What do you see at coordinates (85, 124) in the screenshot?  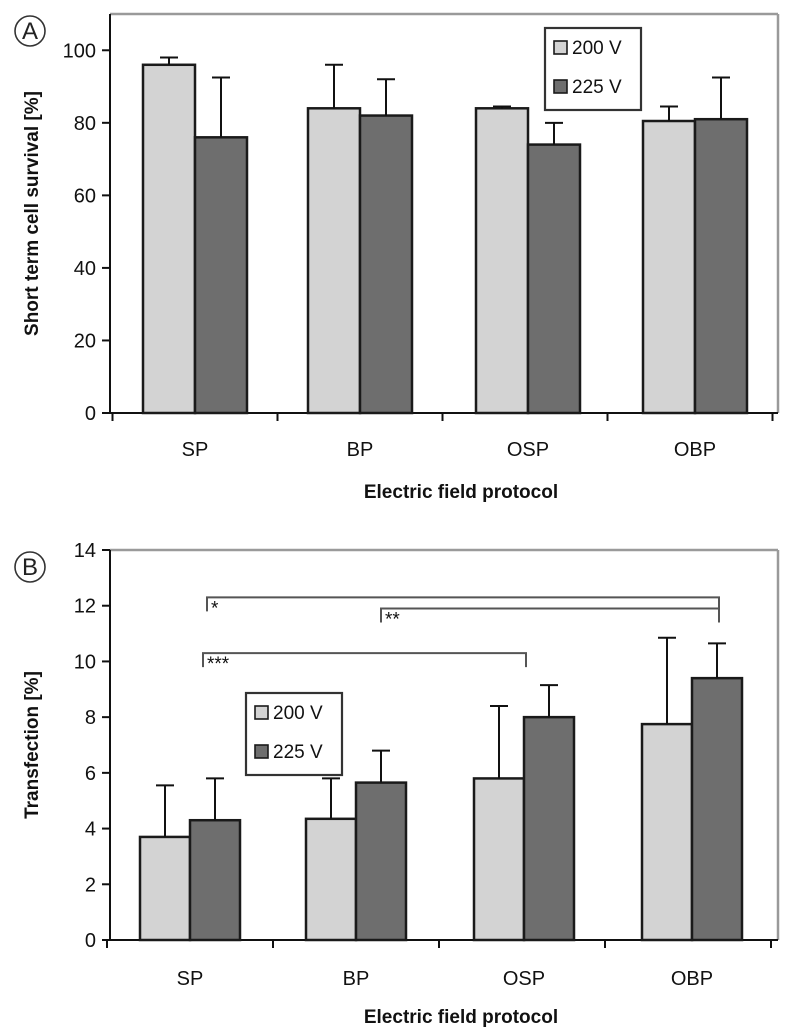 I see `y-tick-label: 80` at bounding box center [85, 124].